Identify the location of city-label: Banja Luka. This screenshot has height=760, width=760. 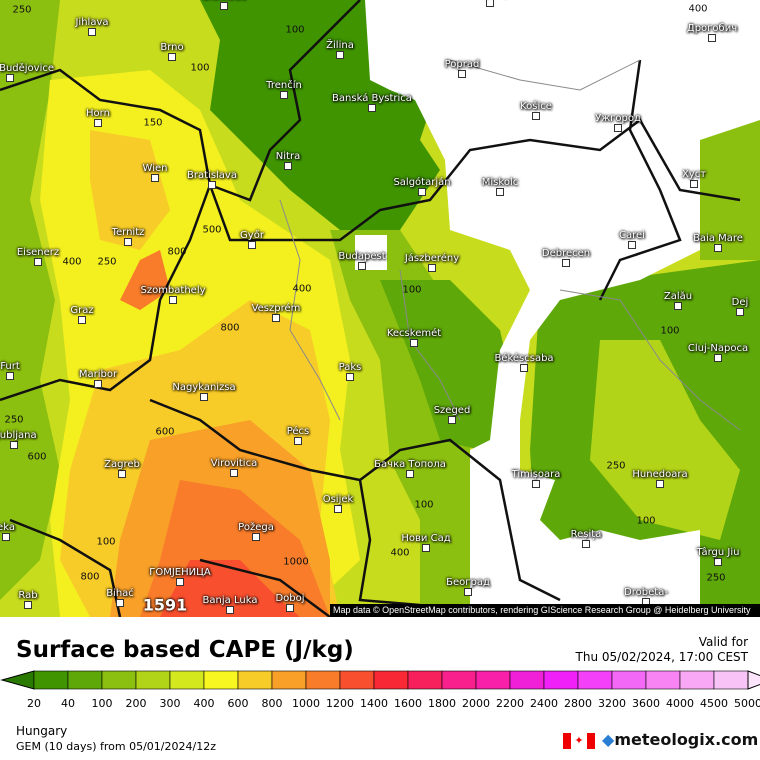
(230, 600).